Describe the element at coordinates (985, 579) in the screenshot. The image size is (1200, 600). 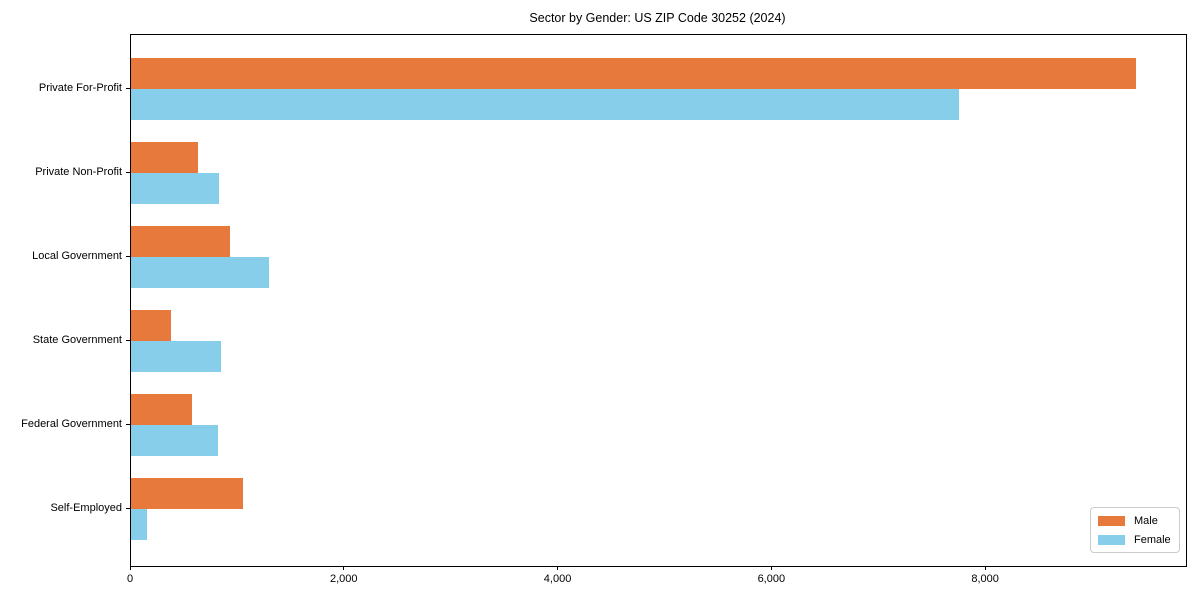
I see `x-tick-label: 8,000` at that location.